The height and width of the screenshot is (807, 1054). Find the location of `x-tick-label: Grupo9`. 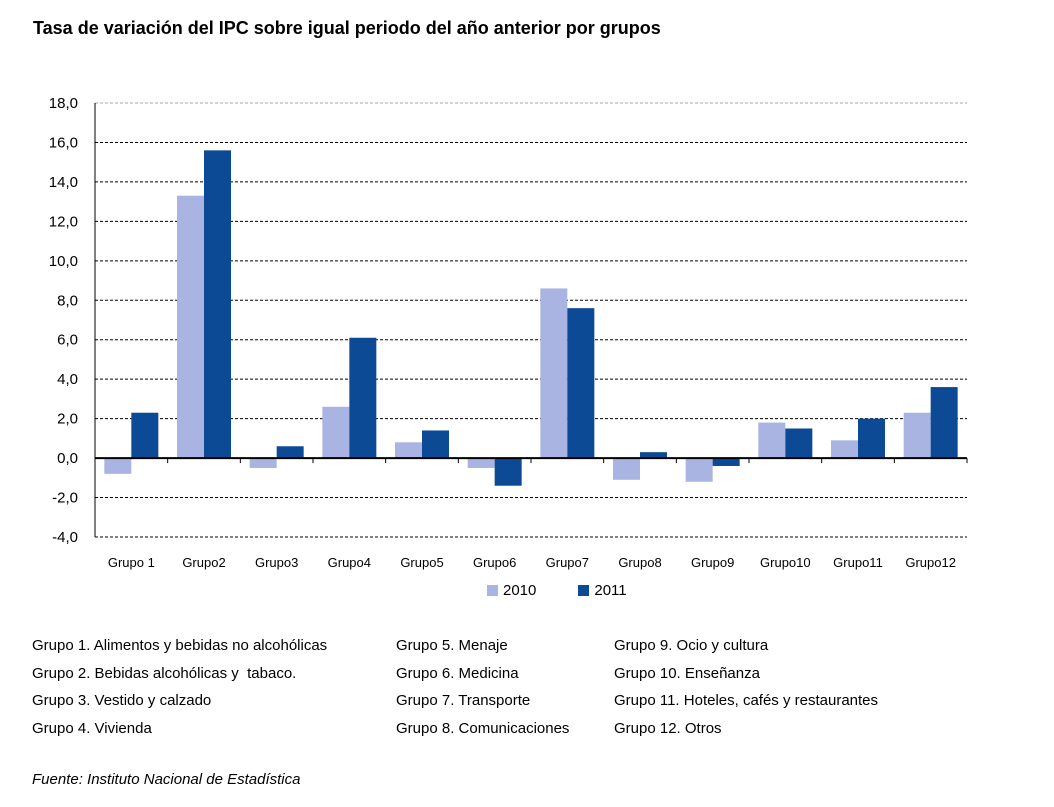

x-tick-label: Grupo9 is located at coordinates (712, 562).